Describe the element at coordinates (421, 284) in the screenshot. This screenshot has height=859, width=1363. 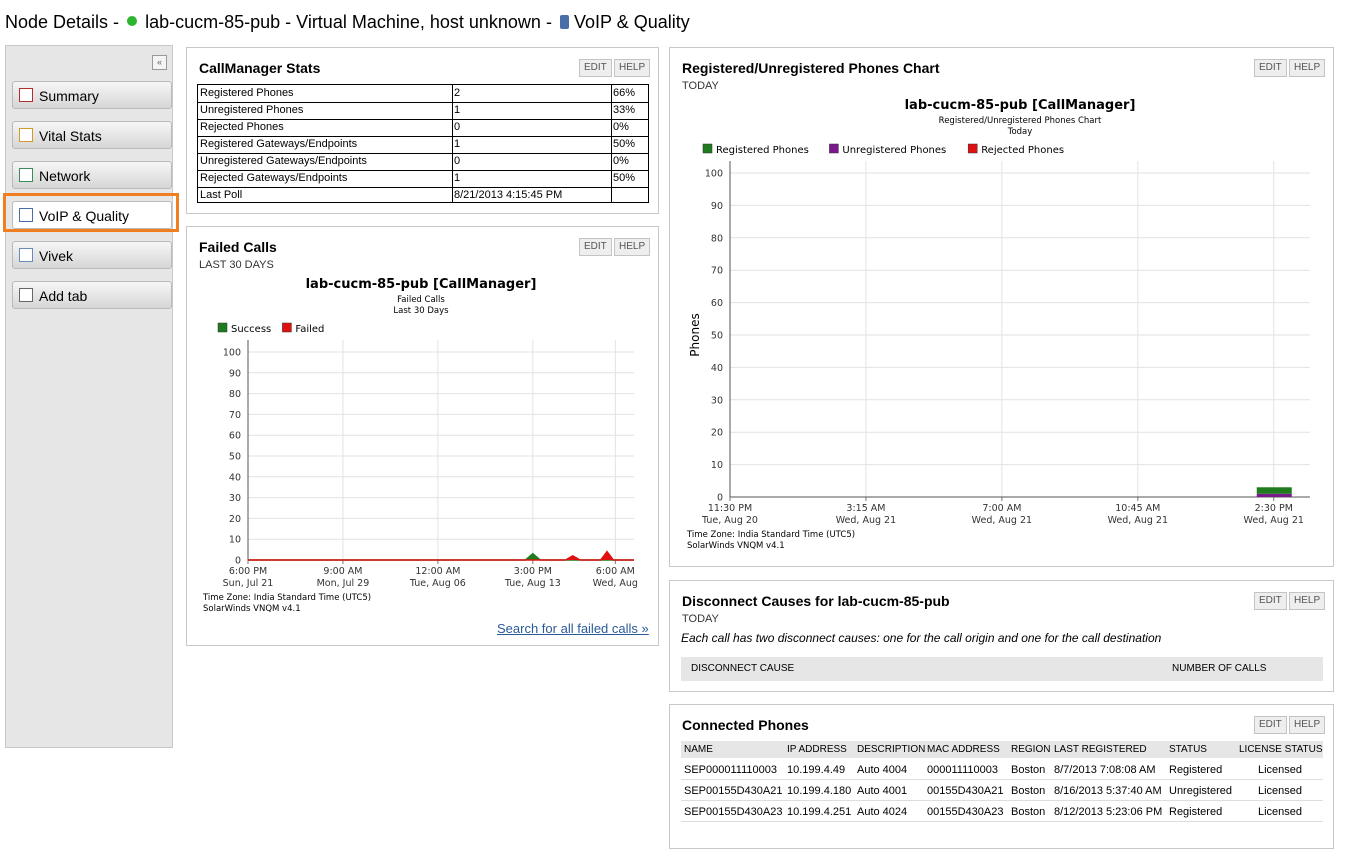
I see `chart-title: lab-cucm-85-pub [CallManager]` at that location.